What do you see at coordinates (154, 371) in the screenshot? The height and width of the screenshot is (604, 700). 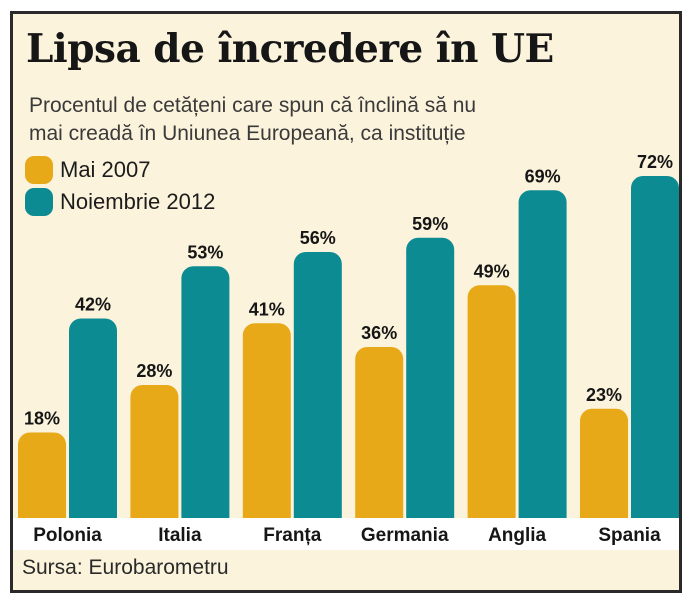 I see `value-label-italia-mai-2007: 28%` at bounding box center [154, 371].